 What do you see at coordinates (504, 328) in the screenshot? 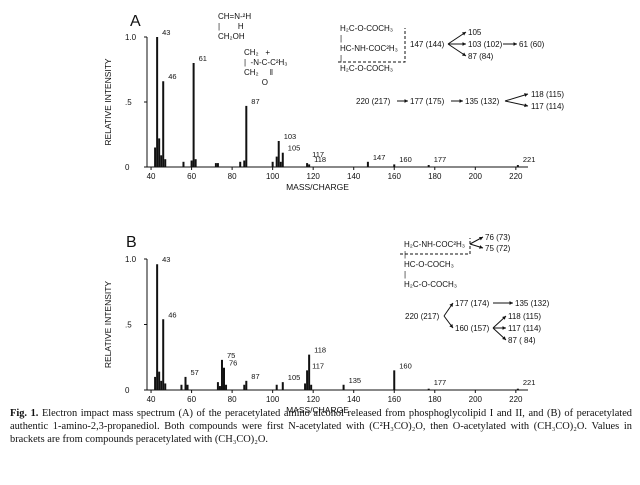
I see `panel-b-arrow-117-head` at bounding box center [504, 328].